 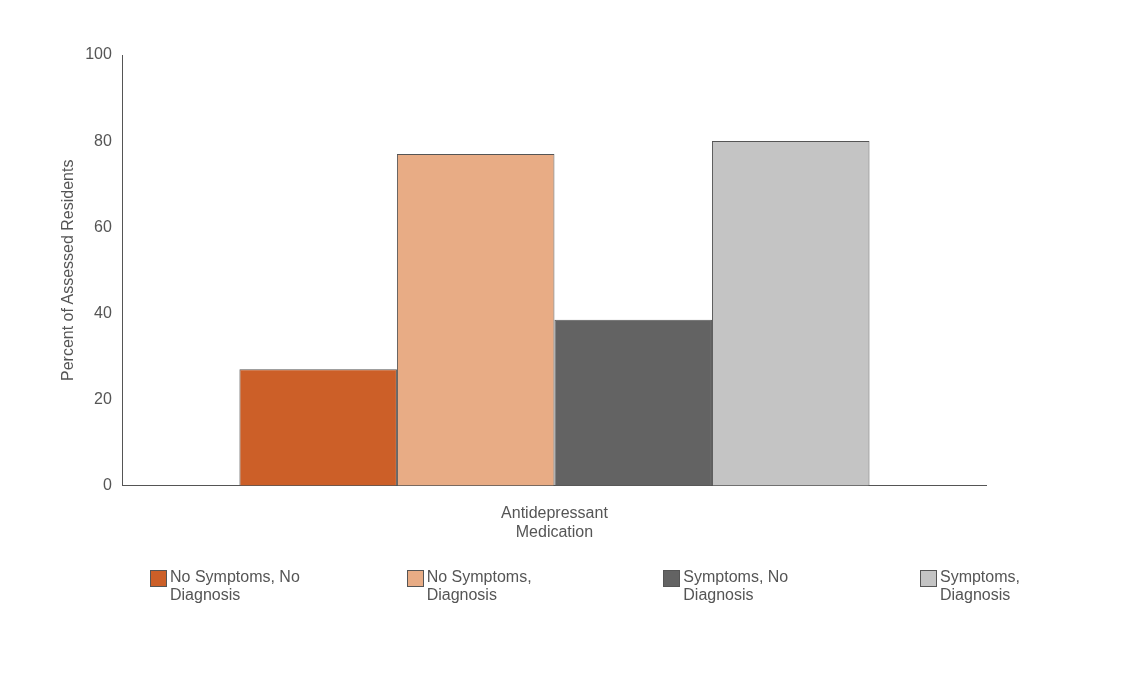 What do you see at coordinates (980, 586) in the screenshot?
I see `legend-label: Symptoms, Diagnosis` at bounding box center [980, 586].